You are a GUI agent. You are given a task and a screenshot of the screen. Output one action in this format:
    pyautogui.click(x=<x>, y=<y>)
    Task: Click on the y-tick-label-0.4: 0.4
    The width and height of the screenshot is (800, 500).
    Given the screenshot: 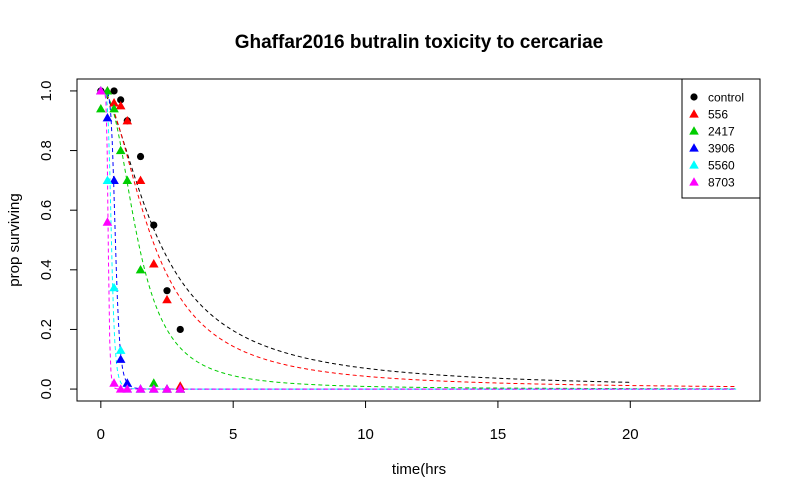 What is the action you would take?
    pyautogui.click(x=46, y=269)
    